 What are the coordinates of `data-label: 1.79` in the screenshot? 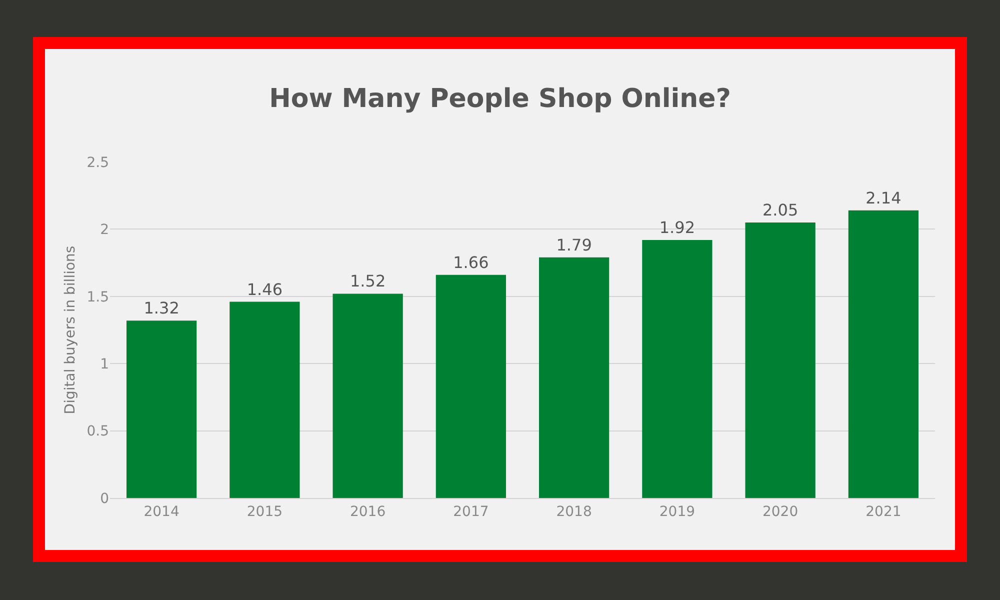 It's located at (574, 244).